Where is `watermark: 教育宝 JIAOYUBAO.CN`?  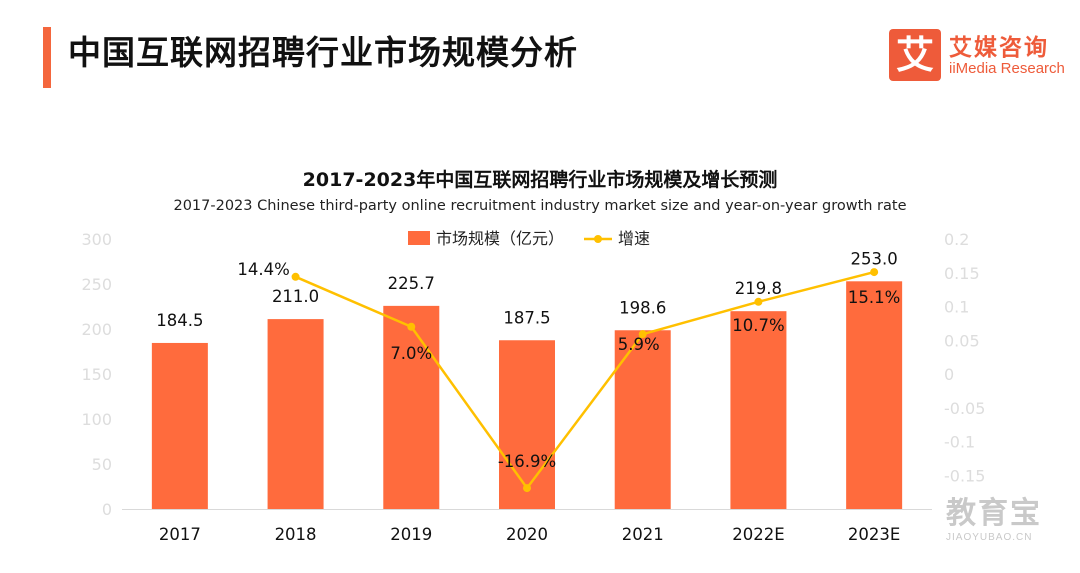 watermark: 教育宝 JIAOYUBAO.CN is located at coordinates (1011, 526).